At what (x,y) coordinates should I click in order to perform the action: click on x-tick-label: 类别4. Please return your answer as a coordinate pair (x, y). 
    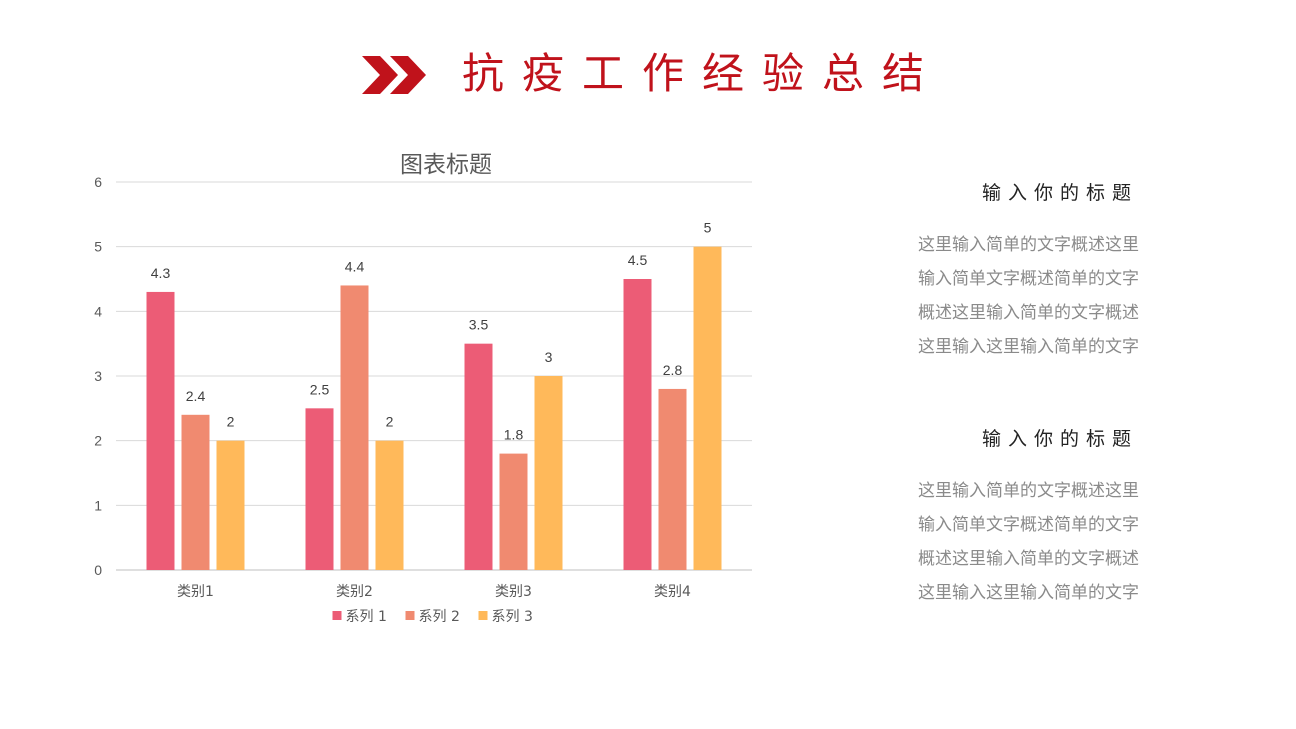
    Looking at the image, I should click on (672, 592).